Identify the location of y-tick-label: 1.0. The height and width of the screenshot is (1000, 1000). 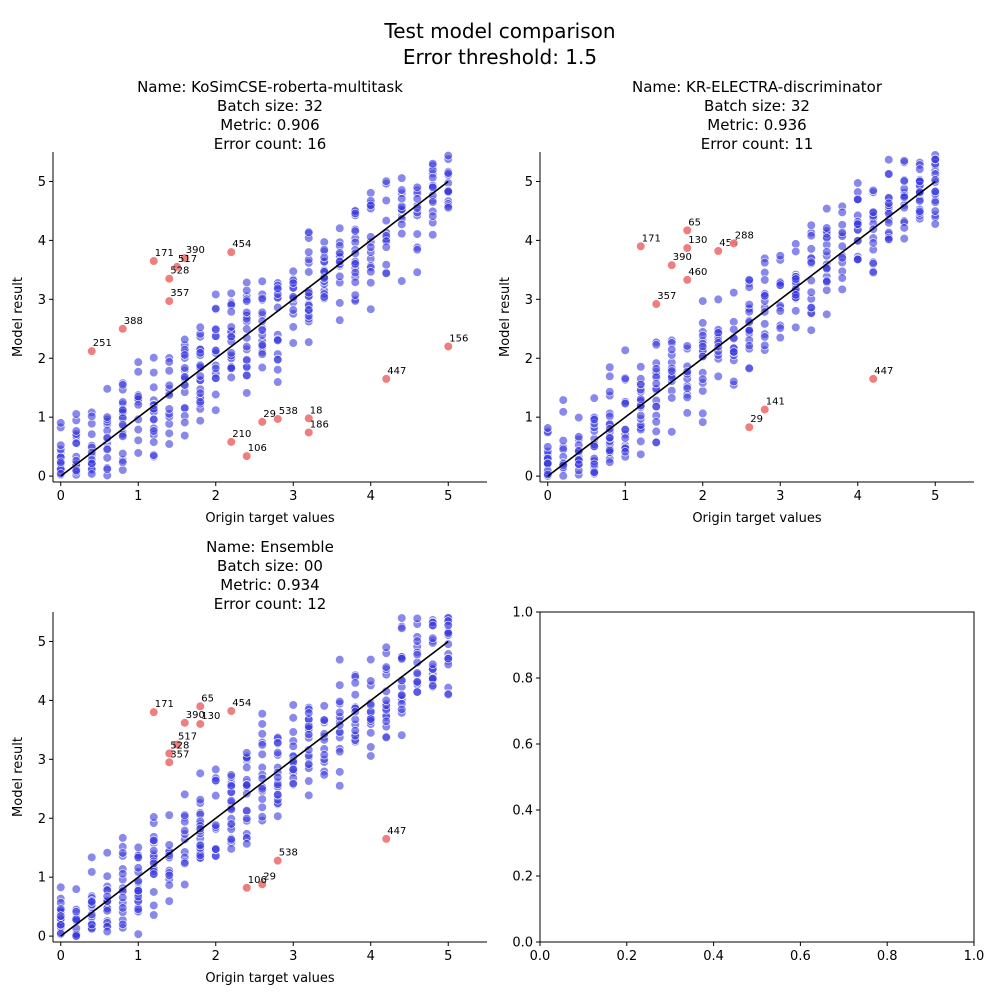
(522, 613).